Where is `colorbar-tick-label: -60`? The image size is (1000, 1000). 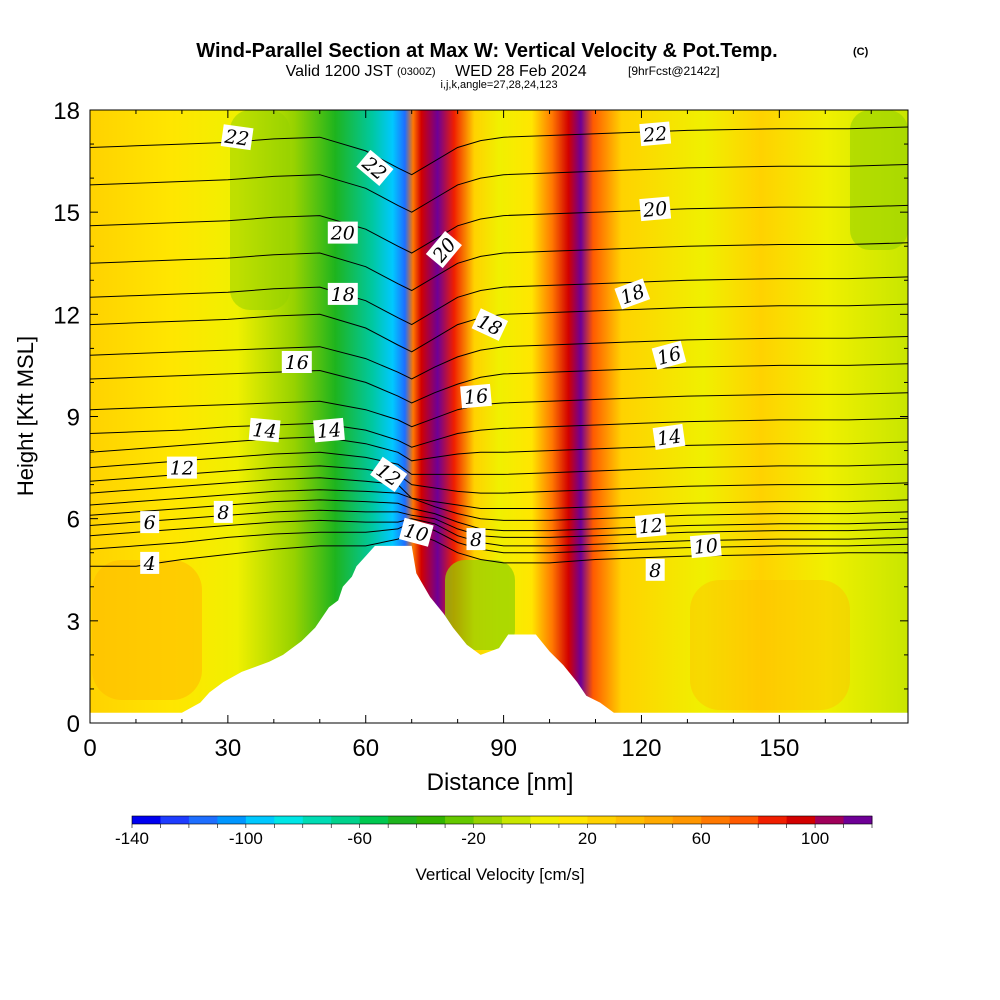 colorbar-tick-label: -60 is located at coordinates (359, 838).